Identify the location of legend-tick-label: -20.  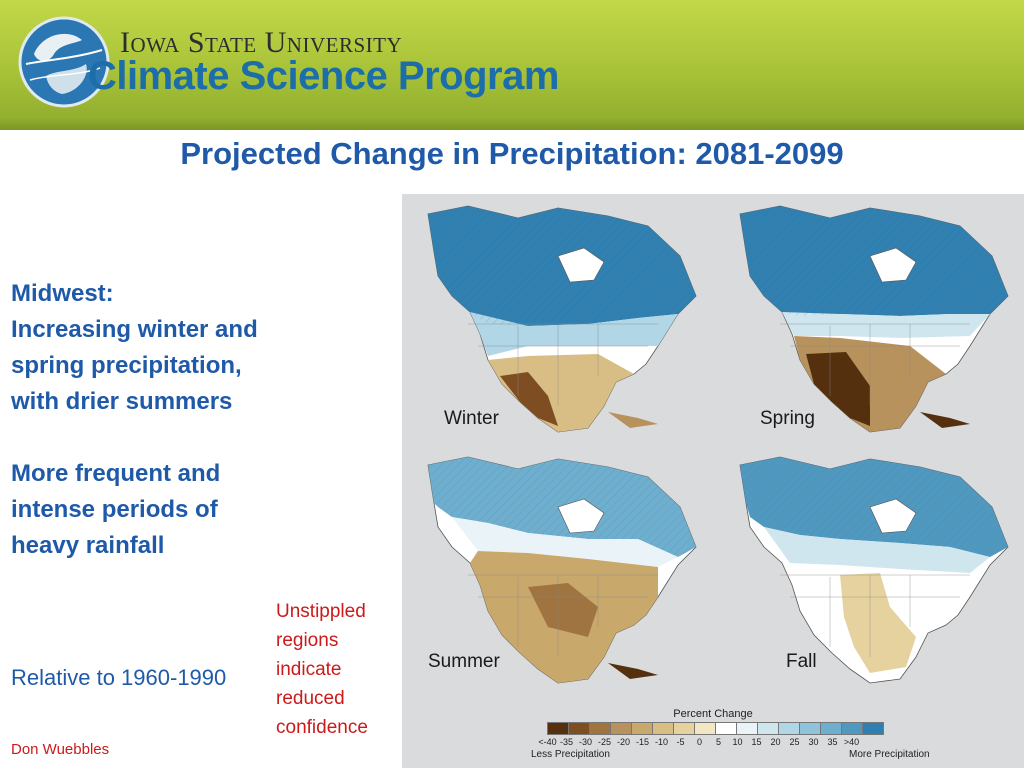
(623, 742).